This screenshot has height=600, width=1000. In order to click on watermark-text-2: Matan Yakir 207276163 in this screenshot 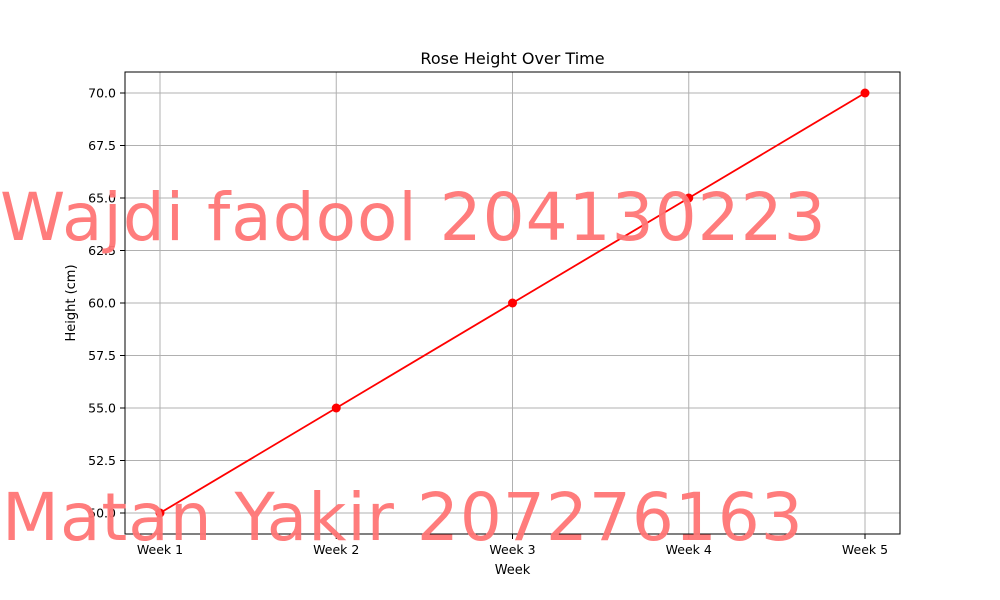, I will do `click(403, 517)`.